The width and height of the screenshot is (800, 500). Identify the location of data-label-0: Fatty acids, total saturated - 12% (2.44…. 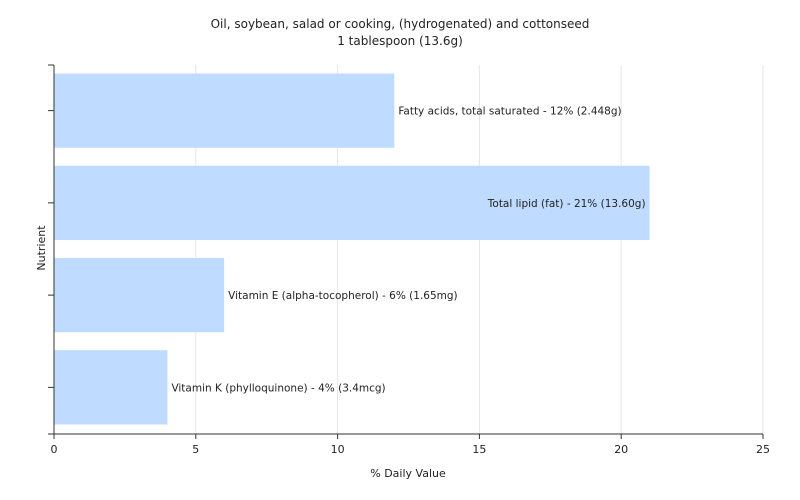
(509, 112).